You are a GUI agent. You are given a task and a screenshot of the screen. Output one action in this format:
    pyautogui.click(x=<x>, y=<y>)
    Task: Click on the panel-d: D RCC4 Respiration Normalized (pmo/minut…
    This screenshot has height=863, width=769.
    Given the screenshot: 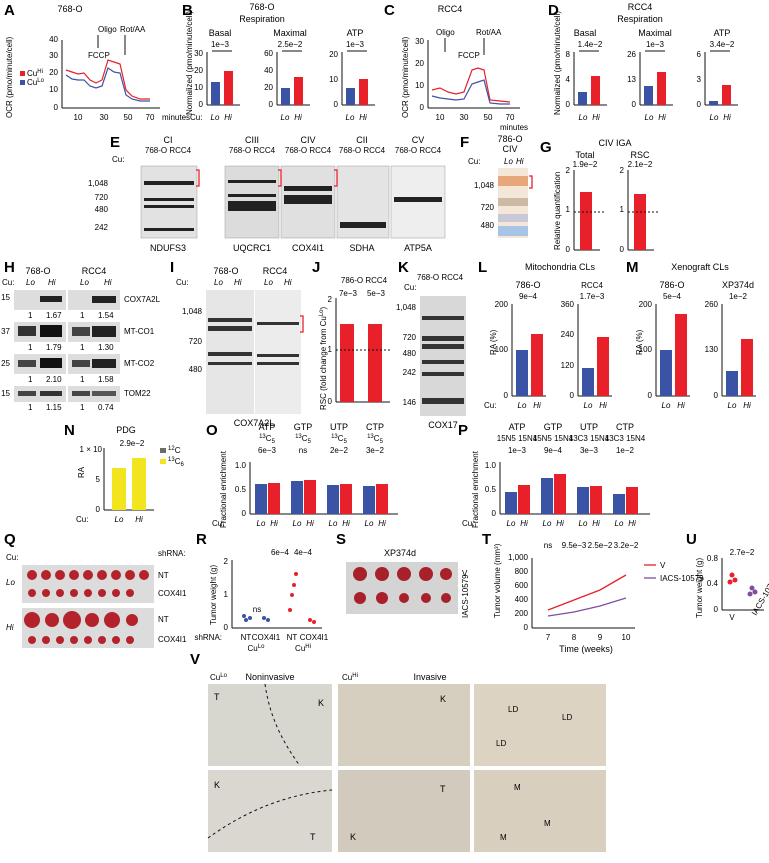 What is the action you would take?
    pyautogui.click(x=643, y=62)
    